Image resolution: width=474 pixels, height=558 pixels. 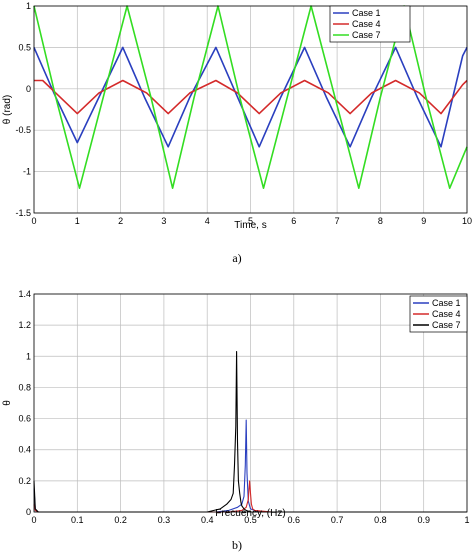 I want to click on y-tick-label: 1.2, so click(x=24, y=325).